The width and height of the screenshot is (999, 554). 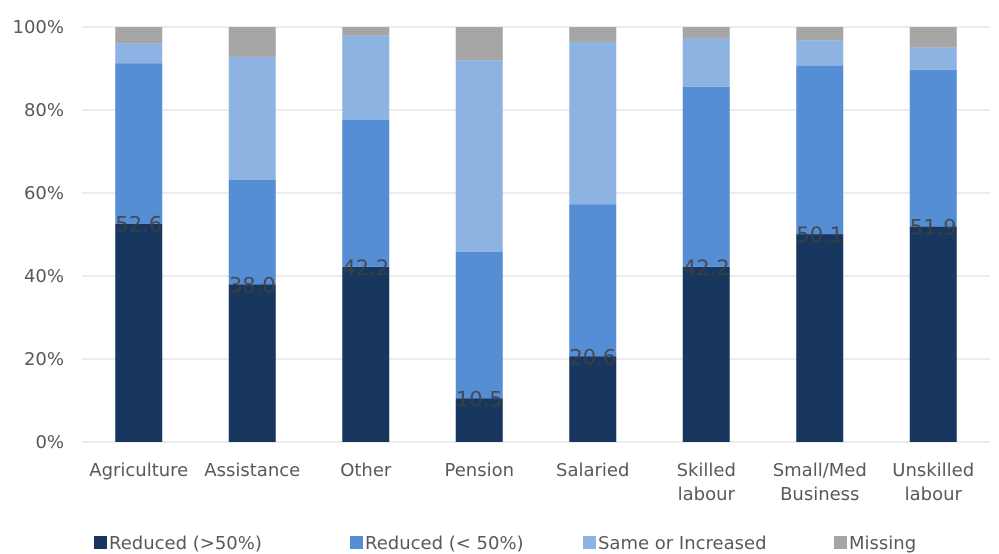 What do you see at coordinates (44, 276) in the screenshot?
I see `y-tick-label: 40%` at bounding box center [44, 276].